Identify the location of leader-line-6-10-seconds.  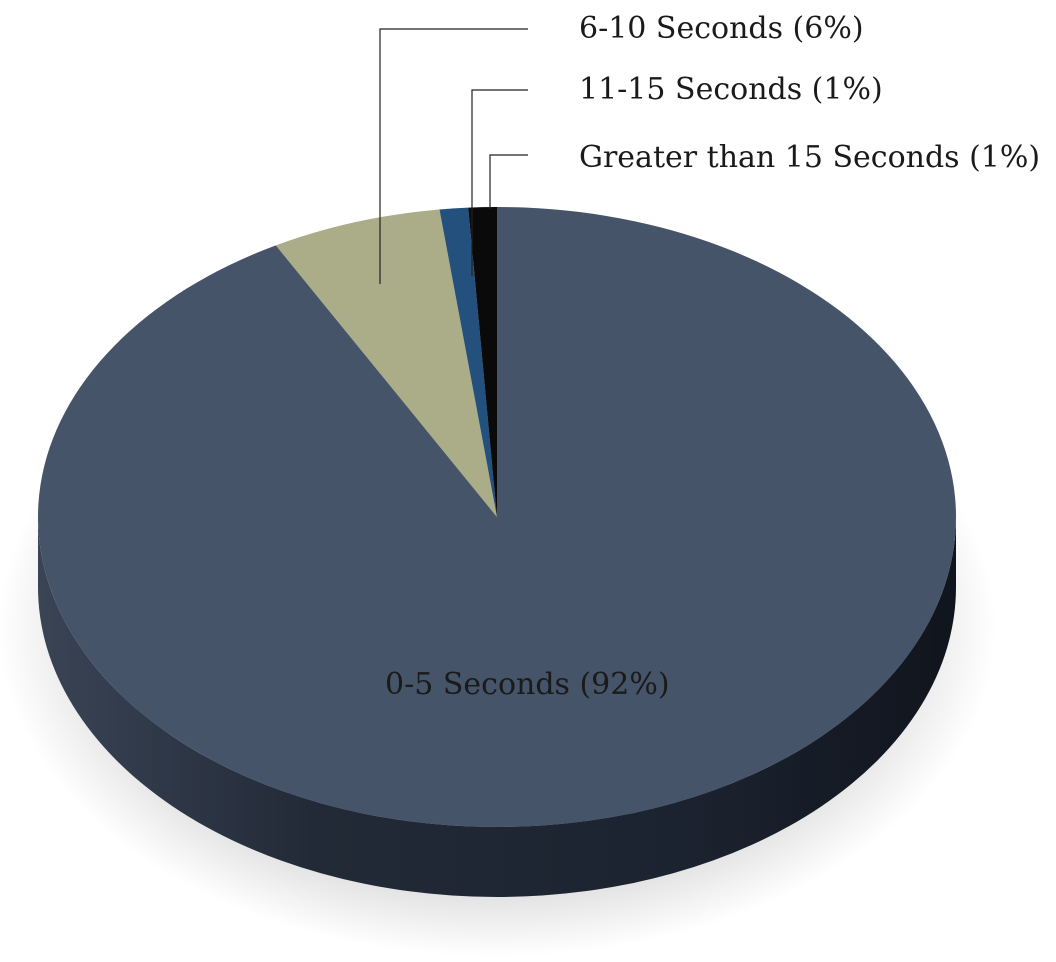
(453, 156).